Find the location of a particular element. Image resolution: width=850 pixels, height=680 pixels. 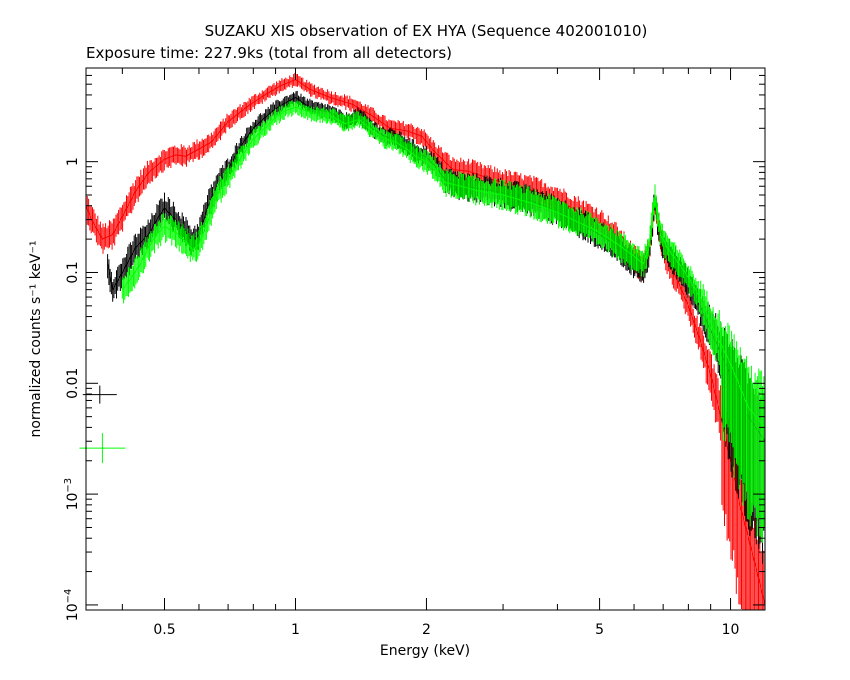

y-tick-label: 0.01 is located at coordinates (73, 383).